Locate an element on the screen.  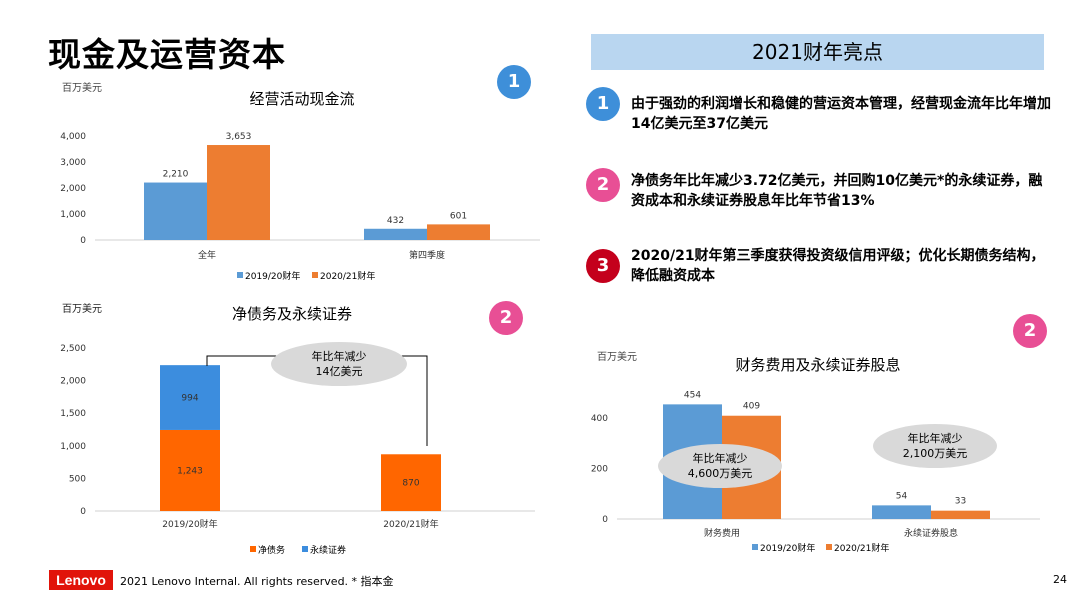
chart3-data-label: 454 is located at coordinates (692, 395).